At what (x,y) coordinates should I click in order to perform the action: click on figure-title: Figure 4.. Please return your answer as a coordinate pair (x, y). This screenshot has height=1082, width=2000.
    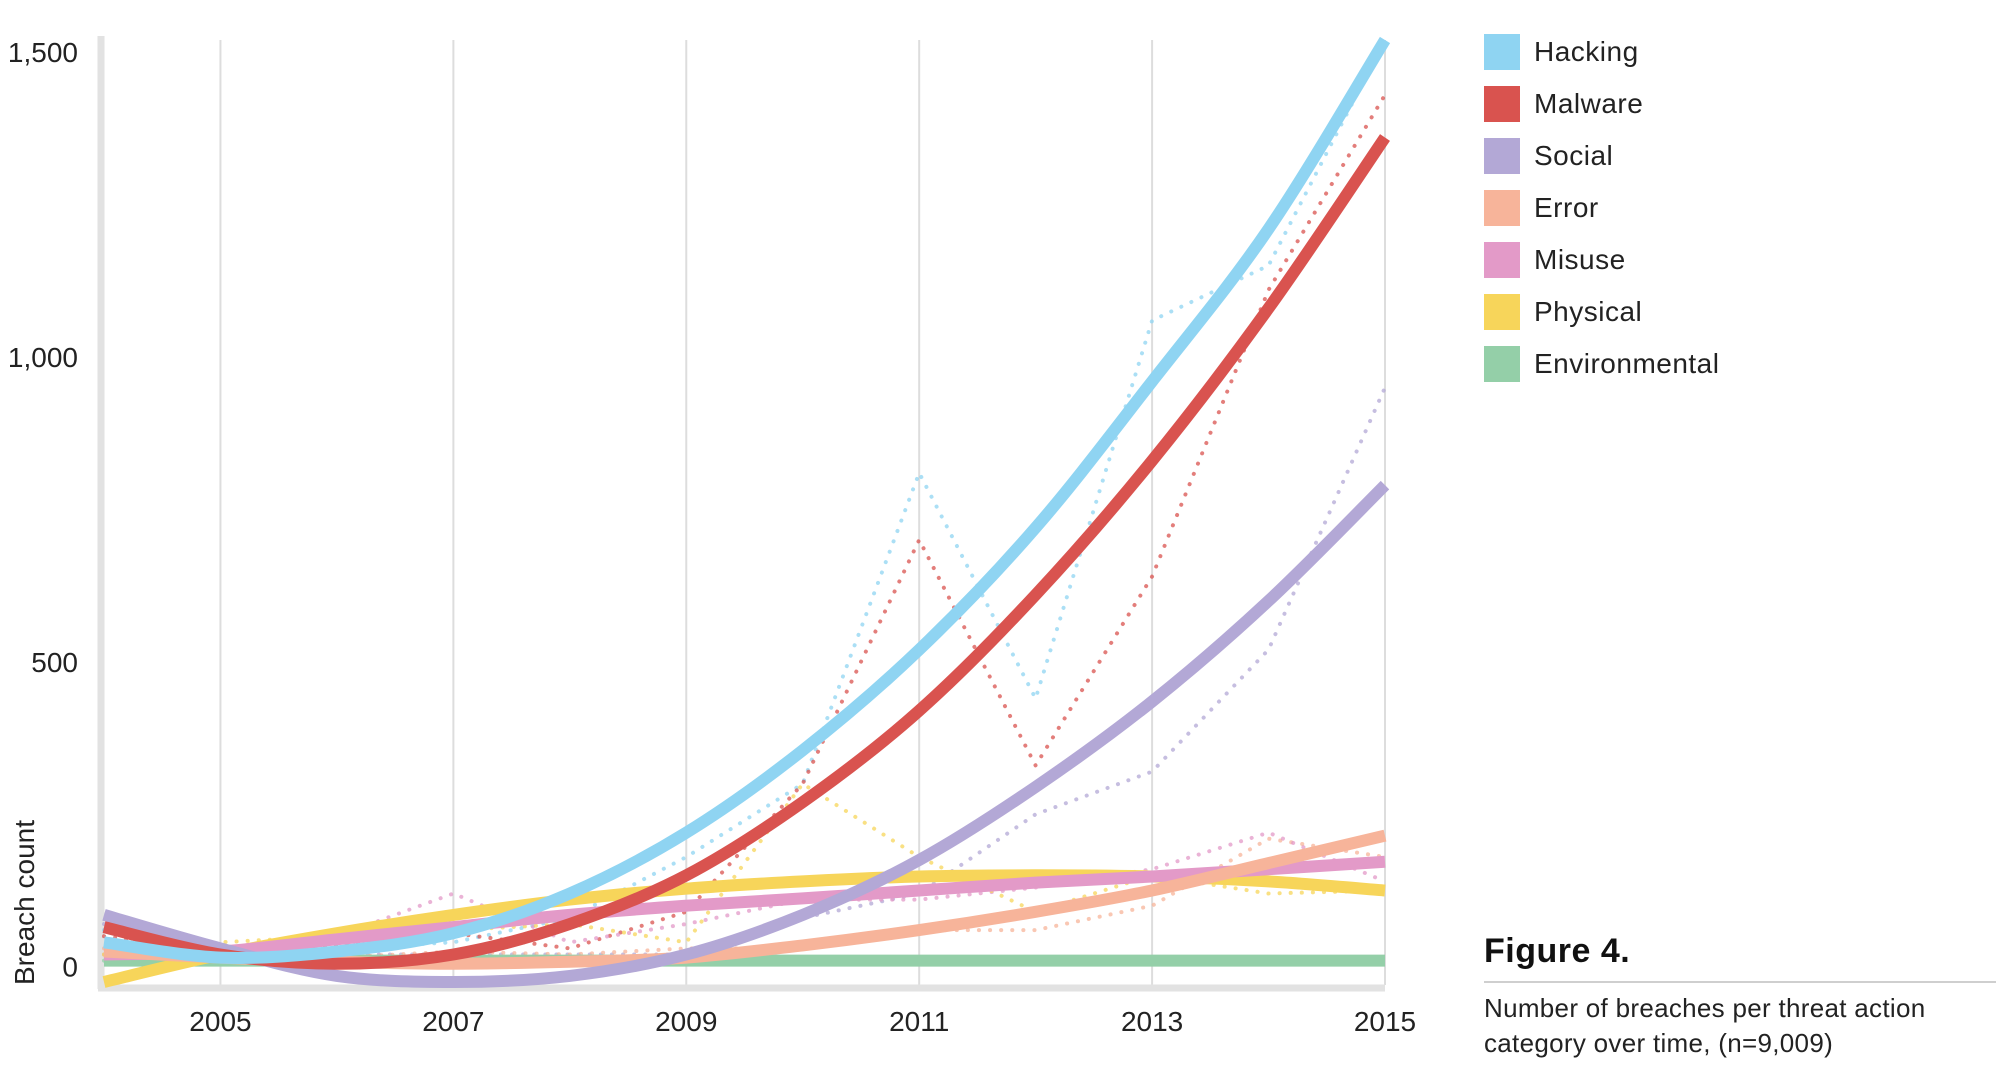
    Looking at the image, I should click on (1740, 957).